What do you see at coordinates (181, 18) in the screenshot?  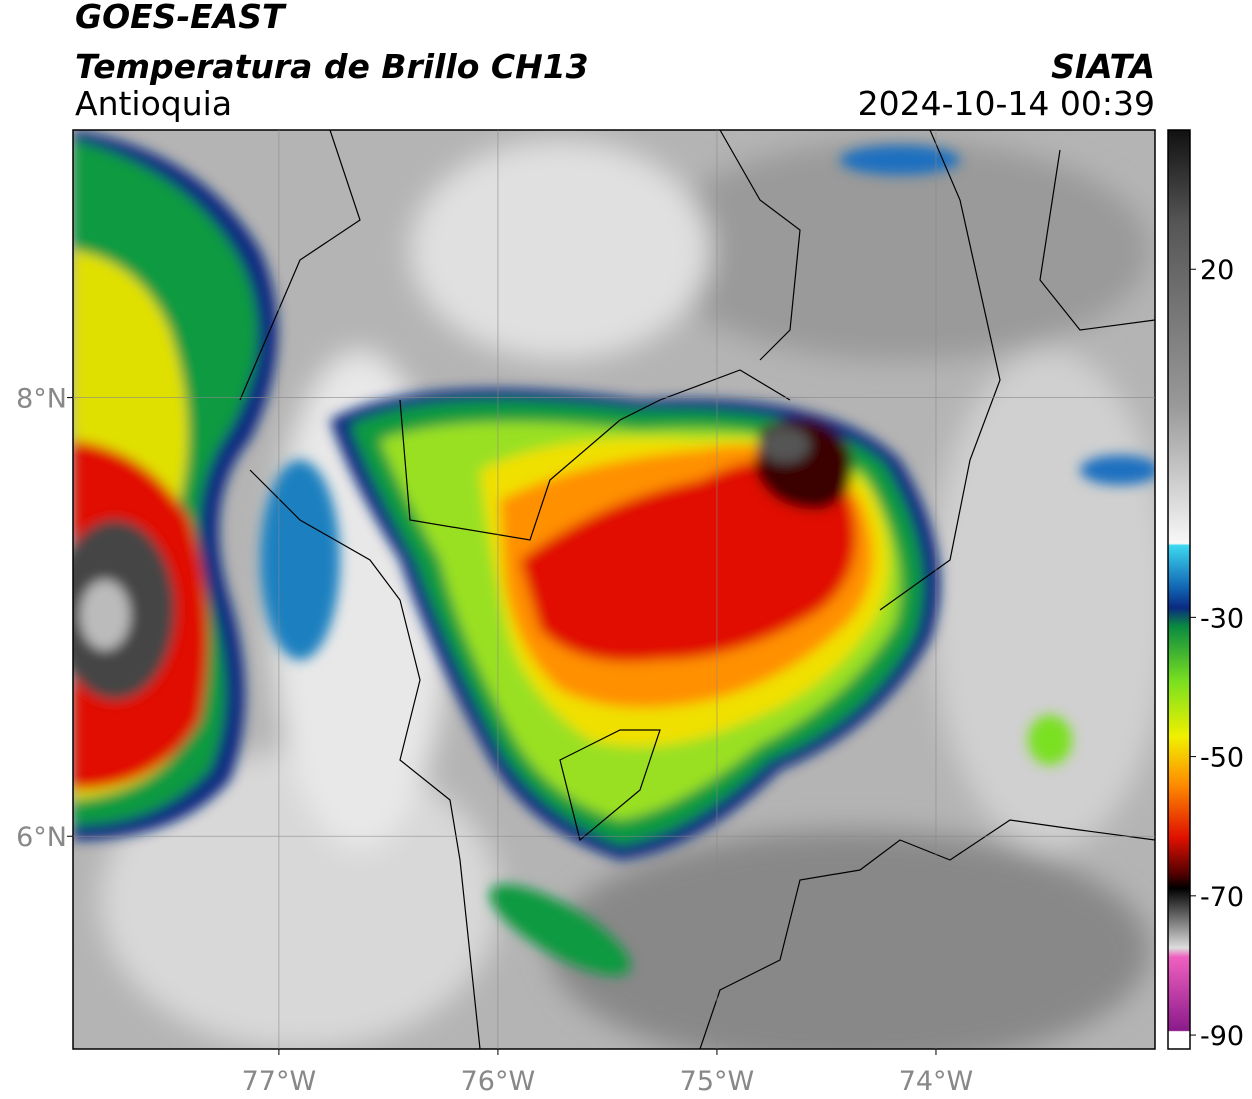 I see `title: GOES-EAST` at bounding box center [181, 18].